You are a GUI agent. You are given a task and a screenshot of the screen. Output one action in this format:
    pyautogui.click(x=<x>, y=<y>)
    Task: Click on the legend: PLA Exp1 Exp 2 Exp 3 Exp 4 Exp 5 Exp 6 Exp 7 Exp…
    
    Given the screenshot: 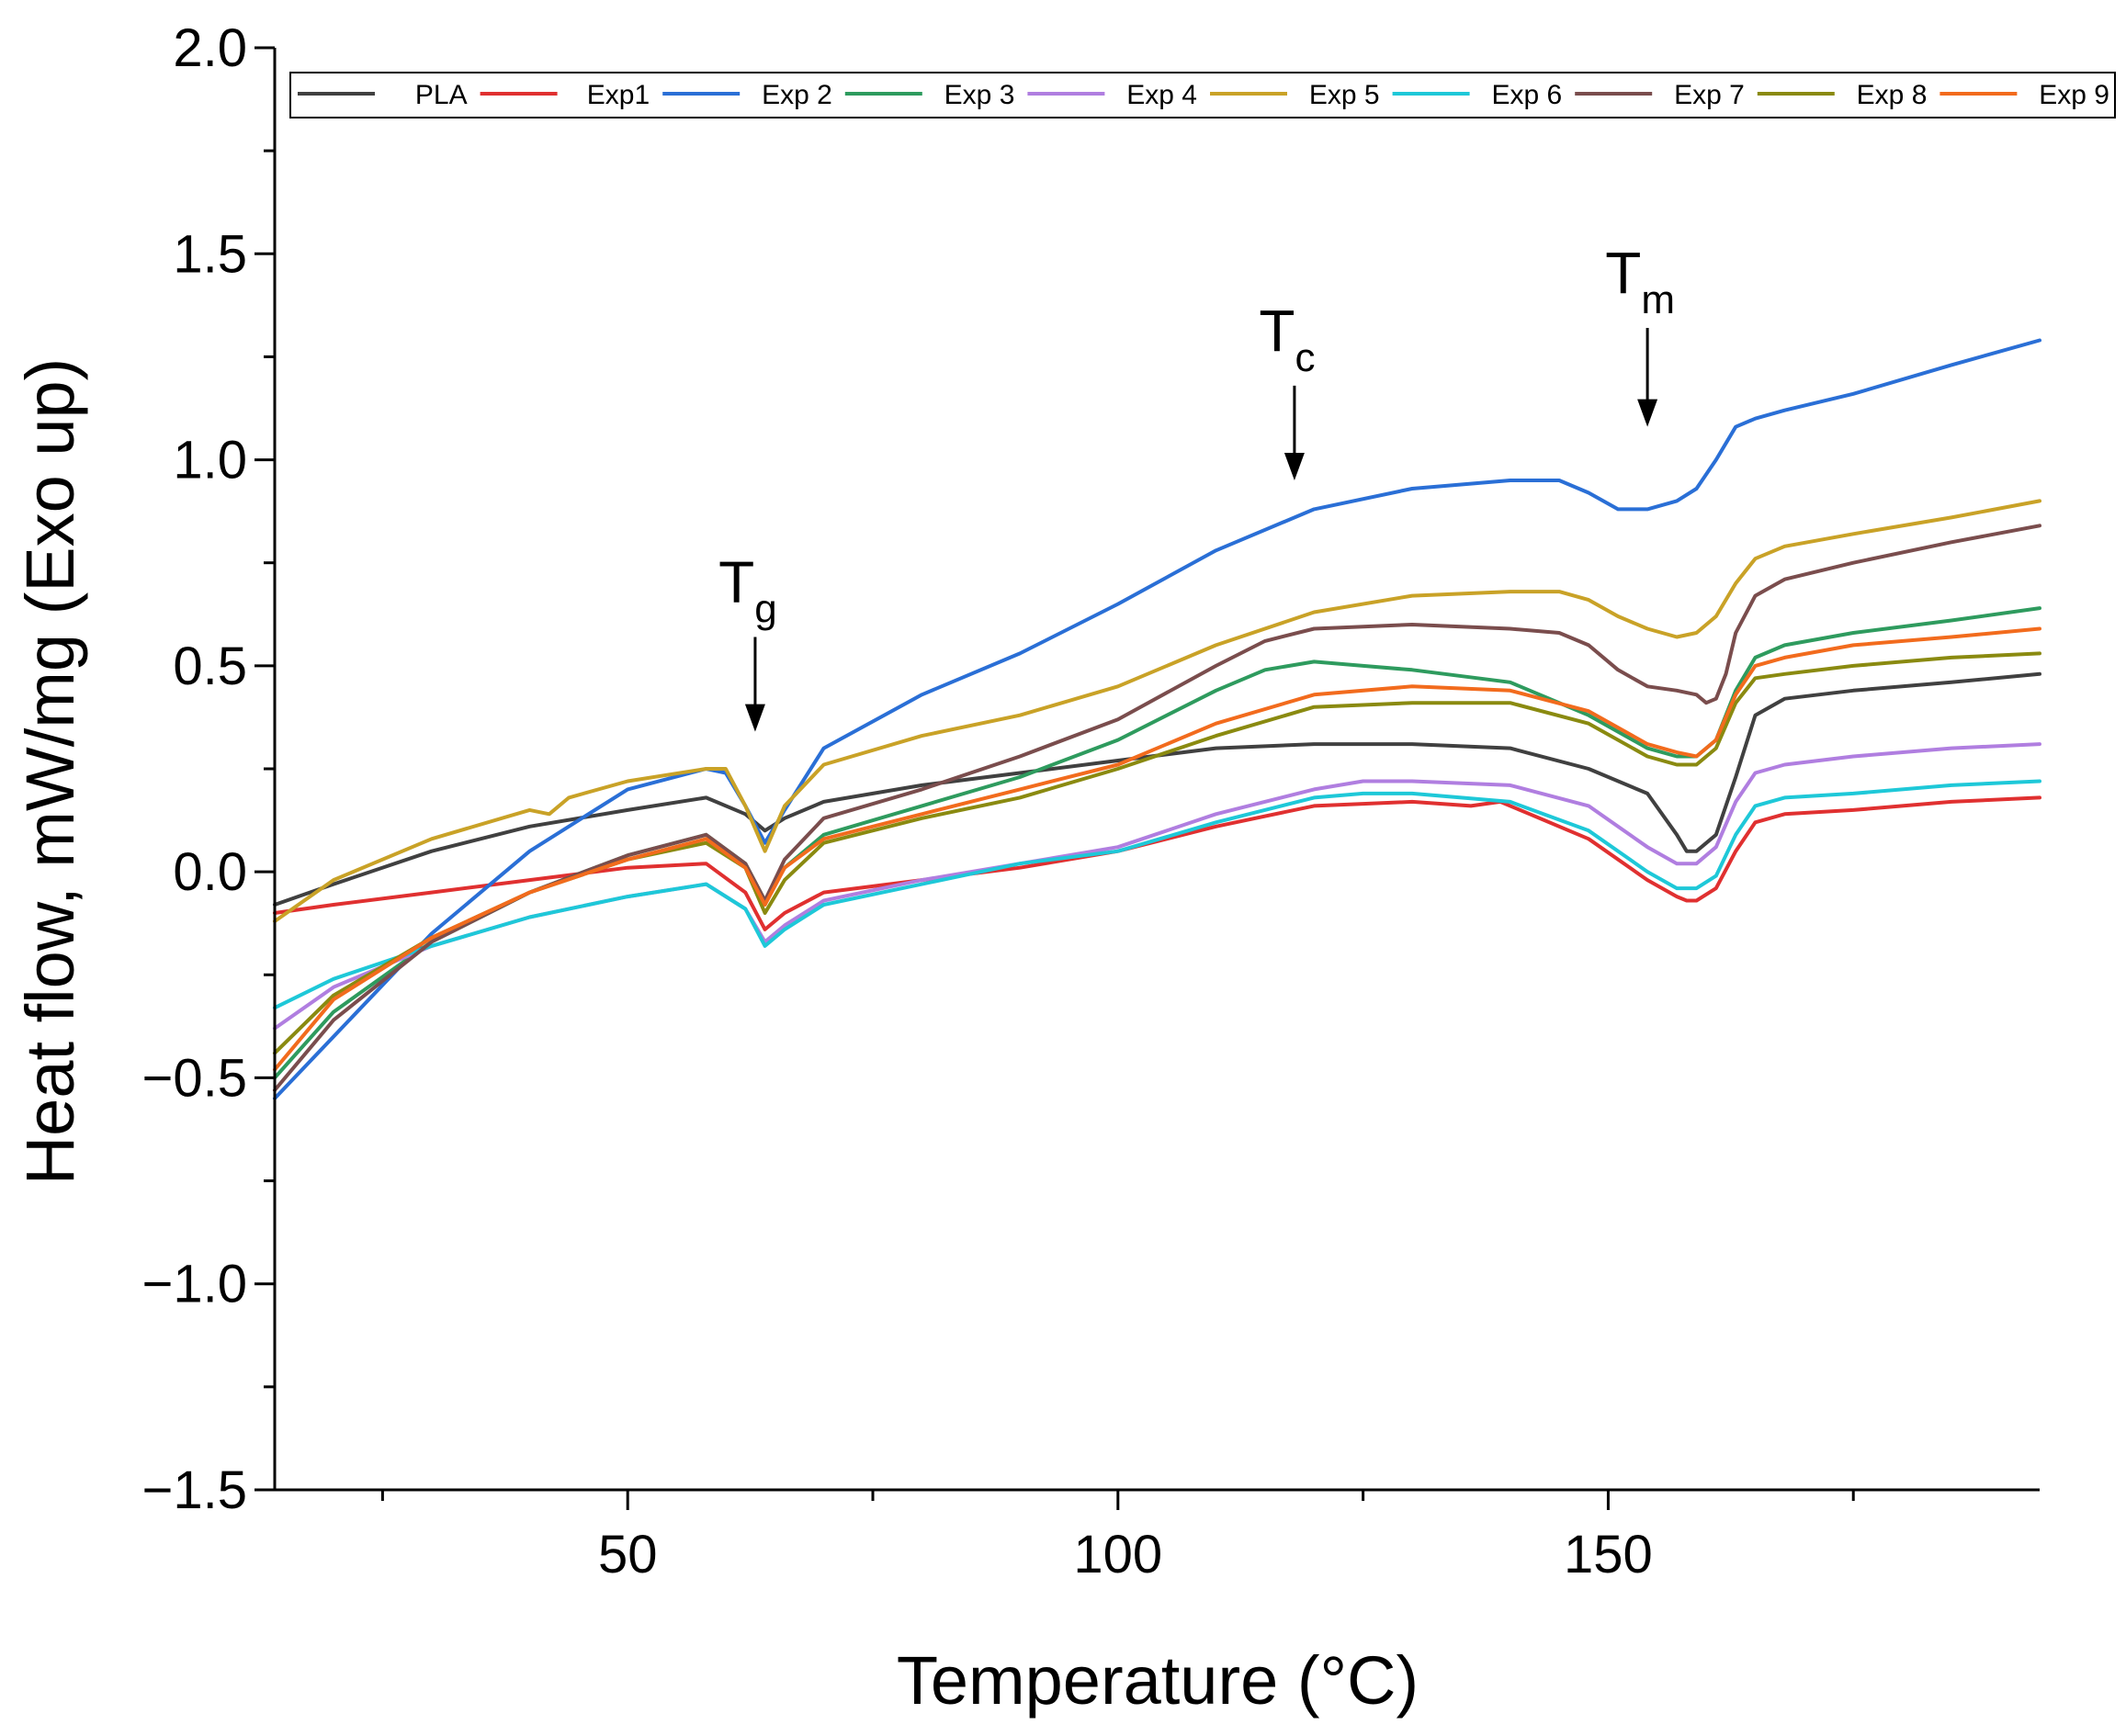 What is the action you would take?
    pyautogui.click(x=1202, y=95)
    